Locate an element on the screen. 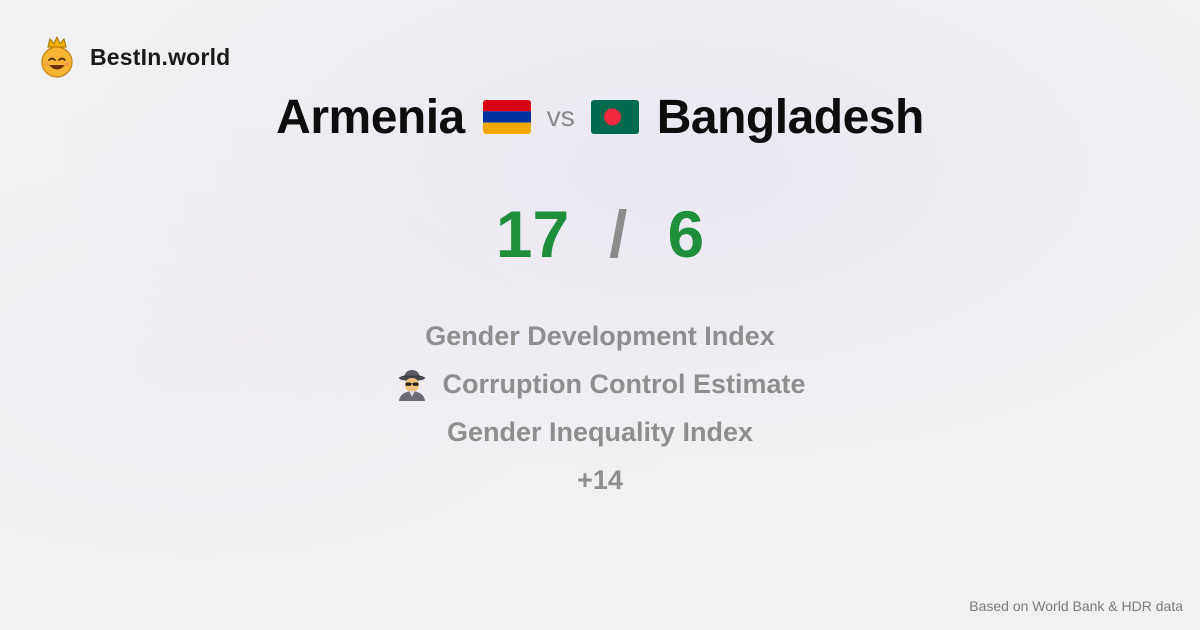  score-country-b: 6 is located at coordinates (686, 234).